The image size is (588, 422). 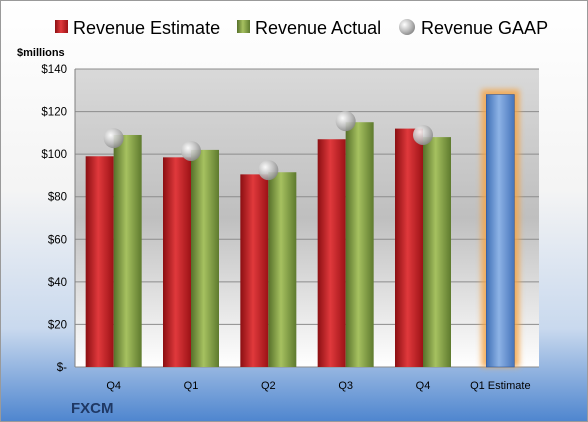 I want to click on y-tick-label-2: $40, so click(x=57, y=283).